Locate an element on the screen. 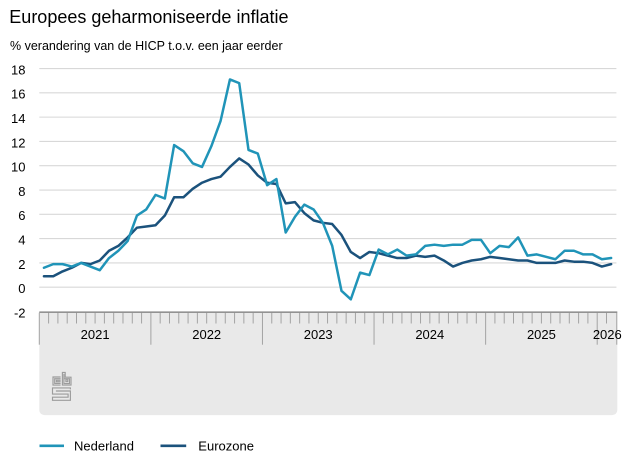  svg-text: 0 is located at coordinates (21, 288).